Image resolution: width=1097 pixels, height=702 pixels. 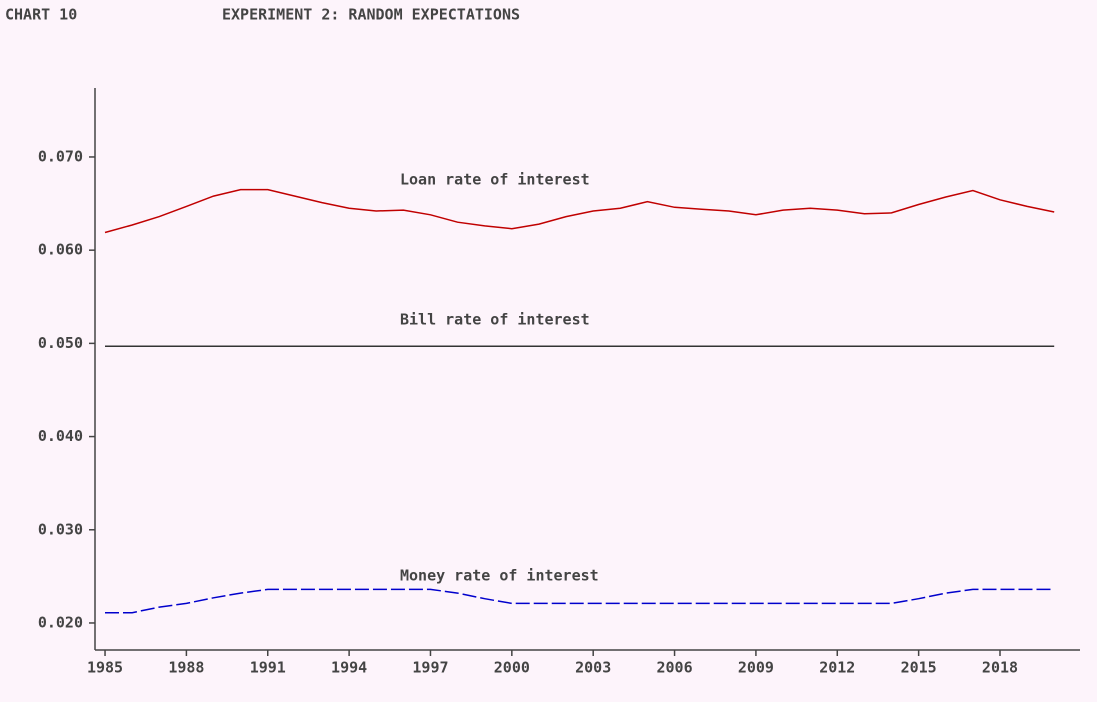 I want to click on x-tick-label: 2018, so click(x=1000, y=668).